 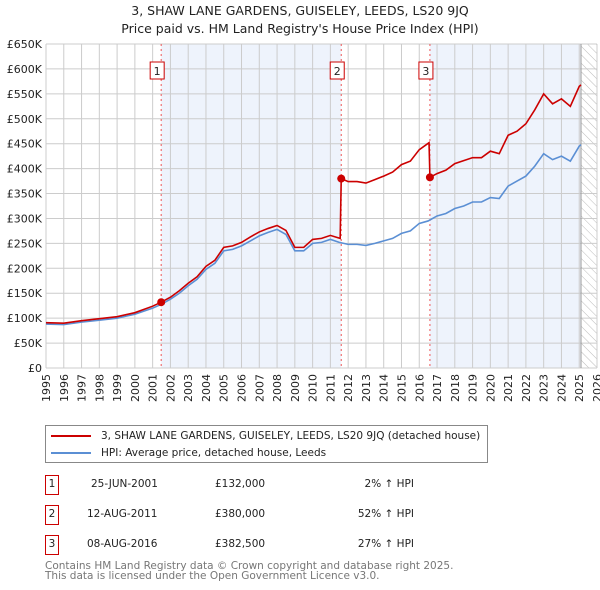 I want to click on y-tick-label: £600K, so click(x=25, y=69).